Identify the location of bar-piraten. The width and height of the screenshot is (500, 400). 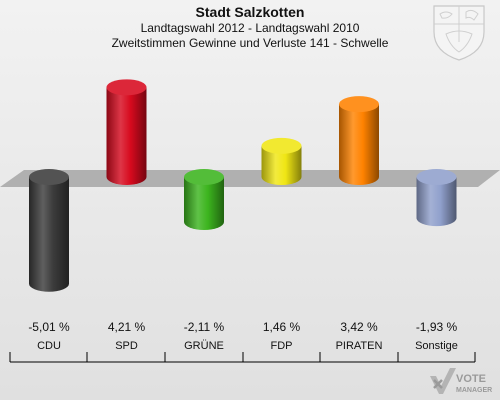
(359, 140).